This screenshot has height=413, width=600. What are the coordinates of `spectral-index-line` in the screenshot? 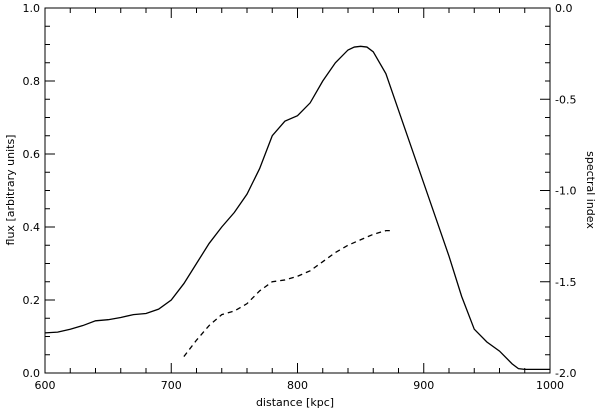 It's located at (288, 293).